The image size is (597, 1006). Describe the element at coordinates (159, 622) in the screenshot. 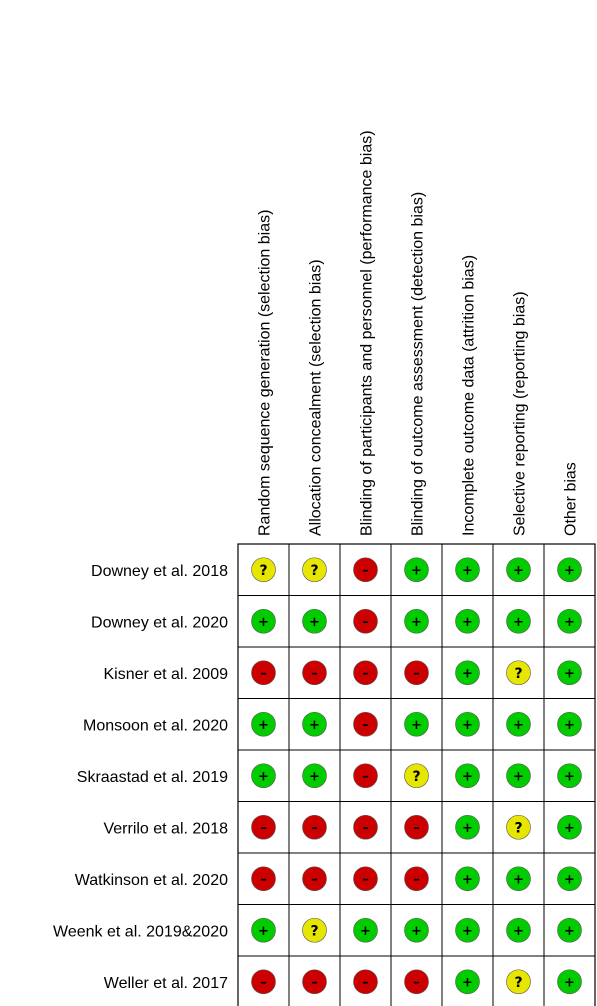

I see `study-label-1: Downey et al. 2020` at that location.